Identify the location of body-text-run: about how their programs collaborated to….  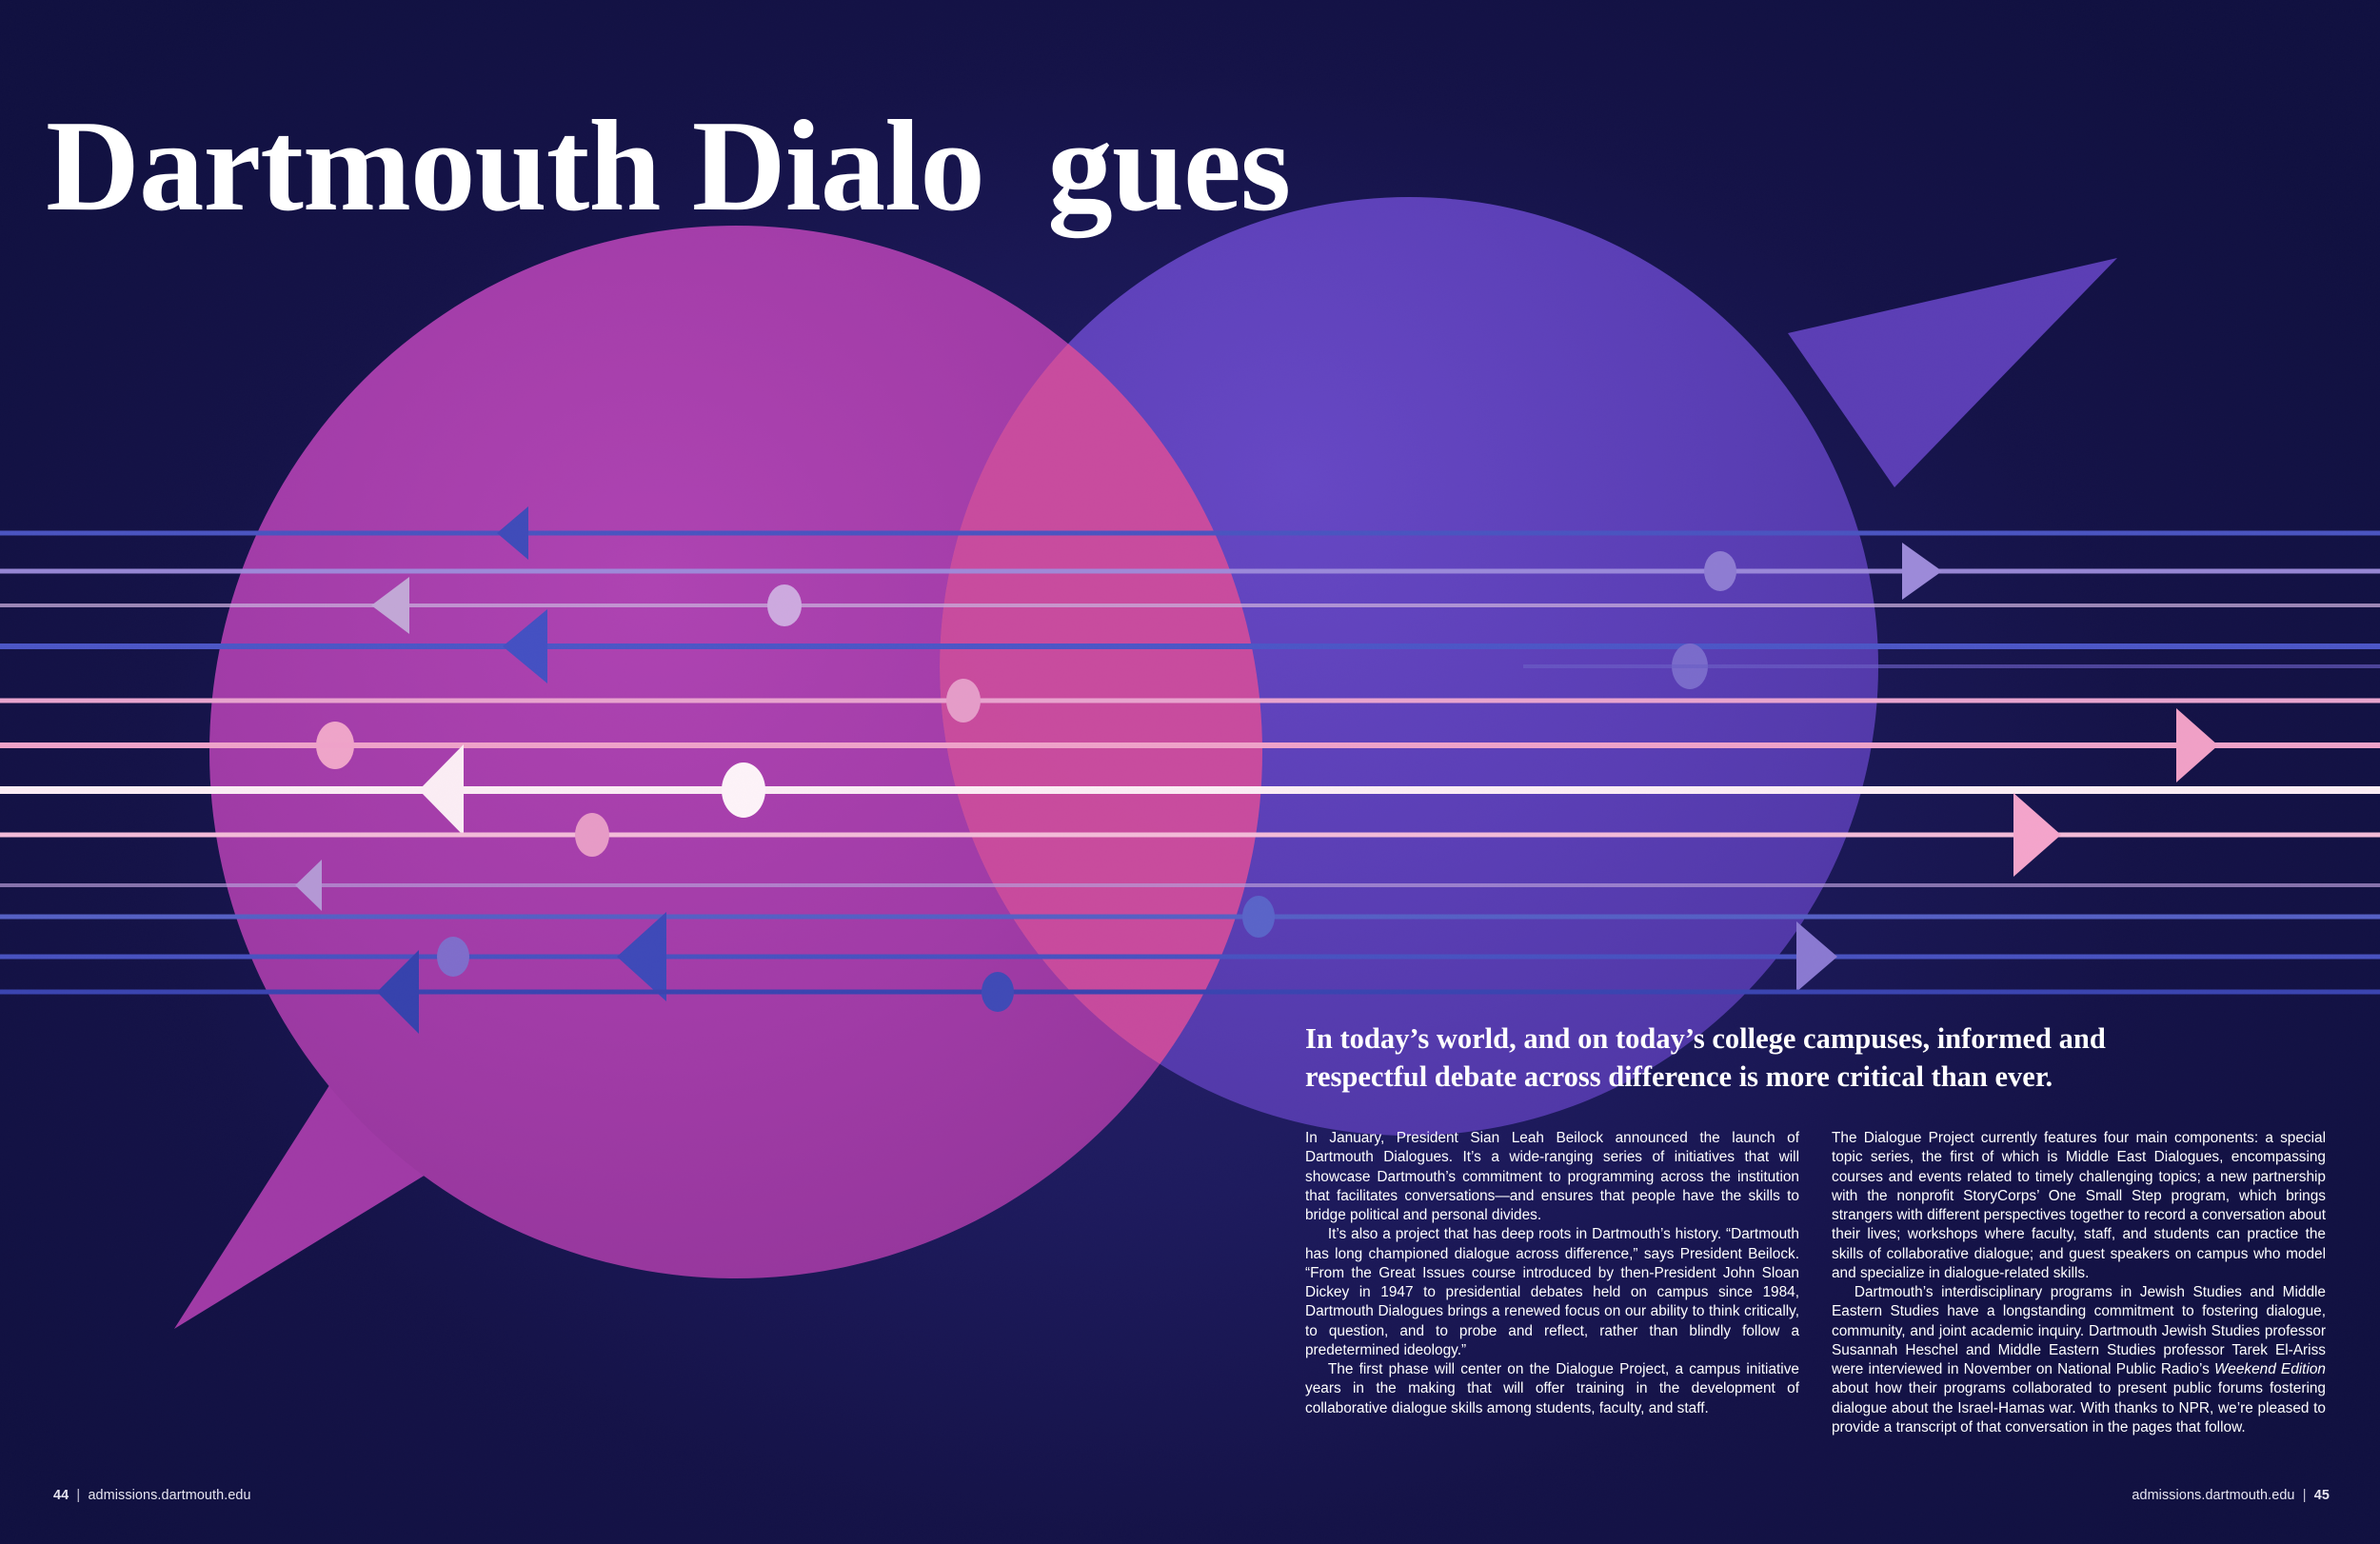
(2079, 1407).